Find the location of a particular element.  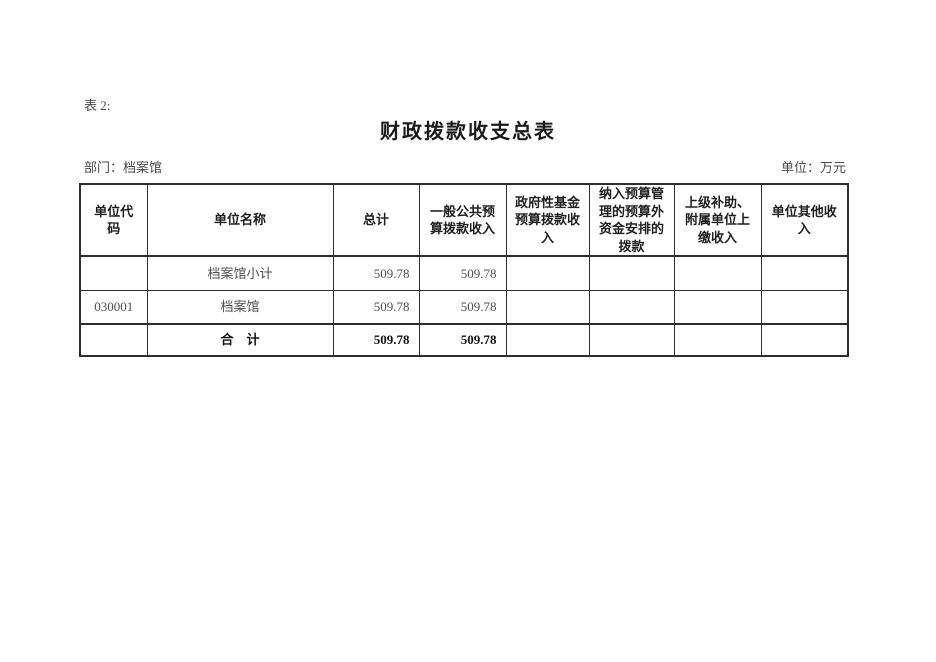

column-header-other-income: 单位其他收入 is located at coordinates (804, 220).